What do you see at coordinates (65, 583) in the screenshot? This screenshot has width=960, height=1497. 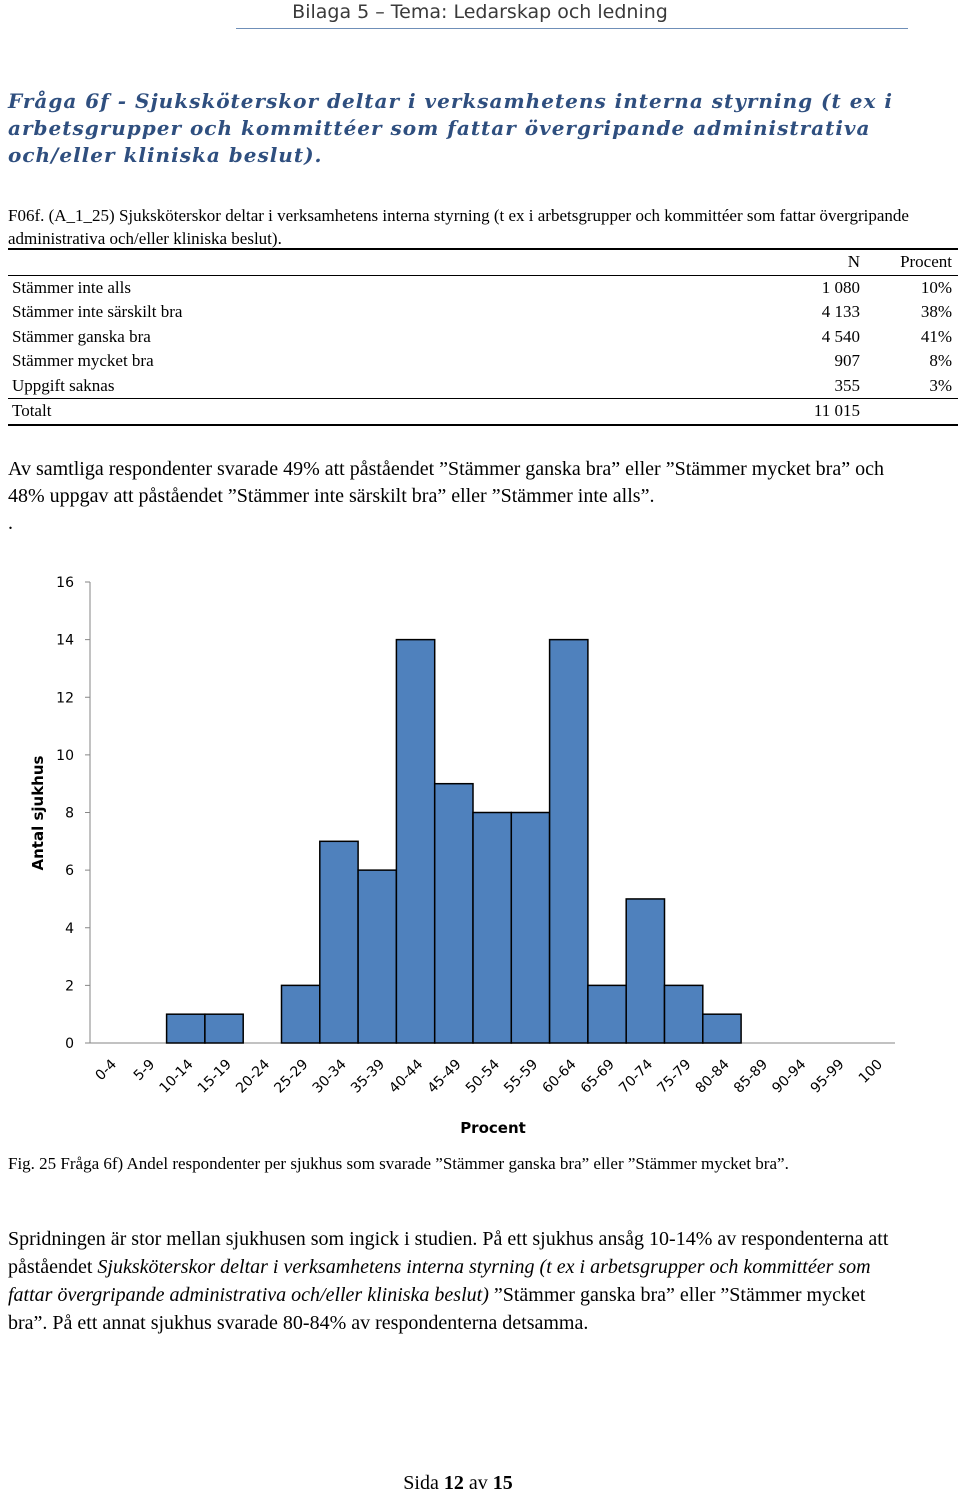 I see `y-tick-label: 16` at bounding box center [65, 583].